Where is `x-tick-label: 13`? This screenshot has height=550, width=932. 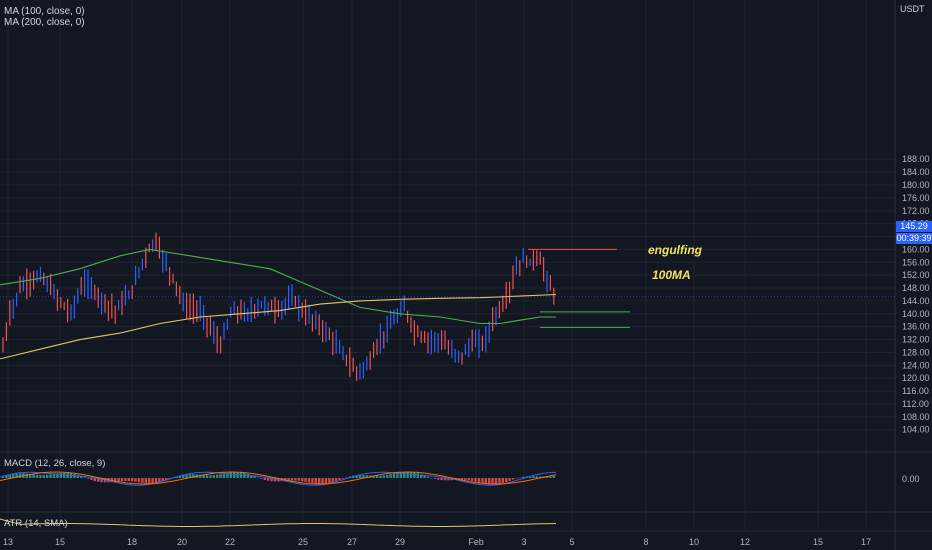 x-tick-label: 13 is located at coordinates (8, 542).